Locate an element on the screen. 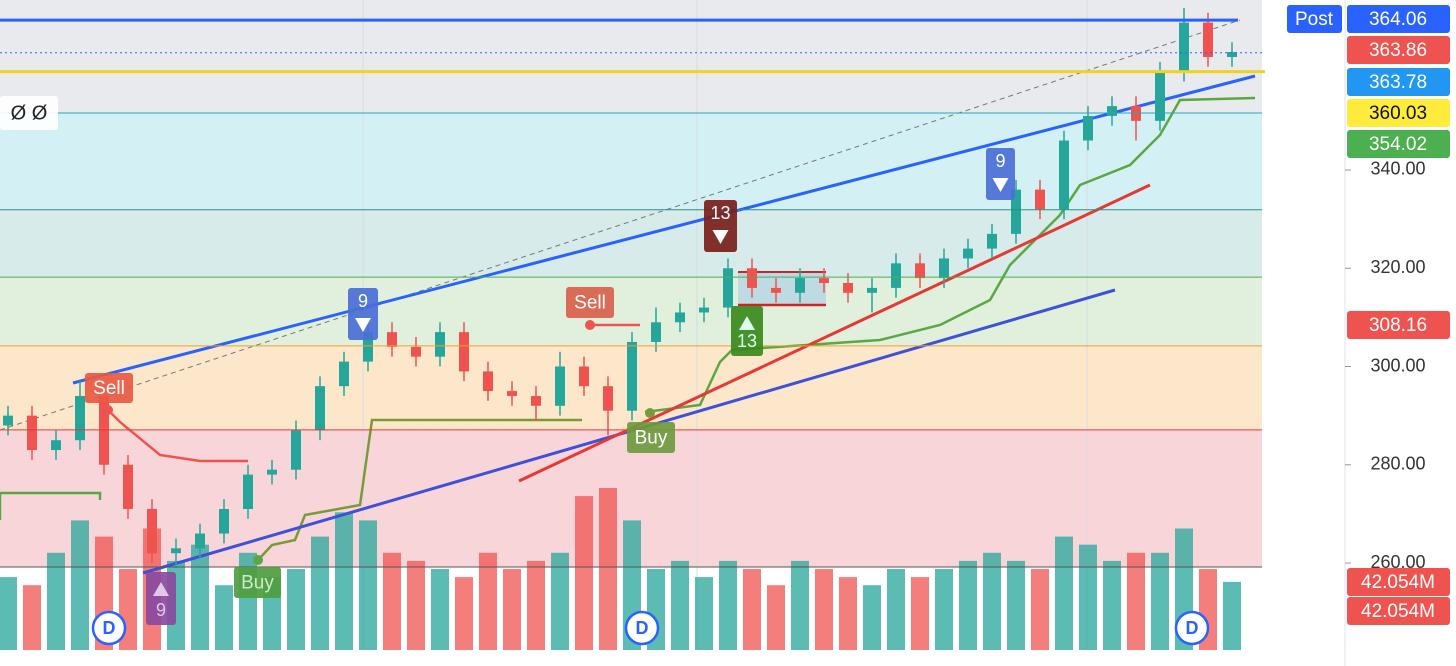 The height and width of the screenshot is (666, 1456). signal-label: Buy is located at coordinates (257, 583).